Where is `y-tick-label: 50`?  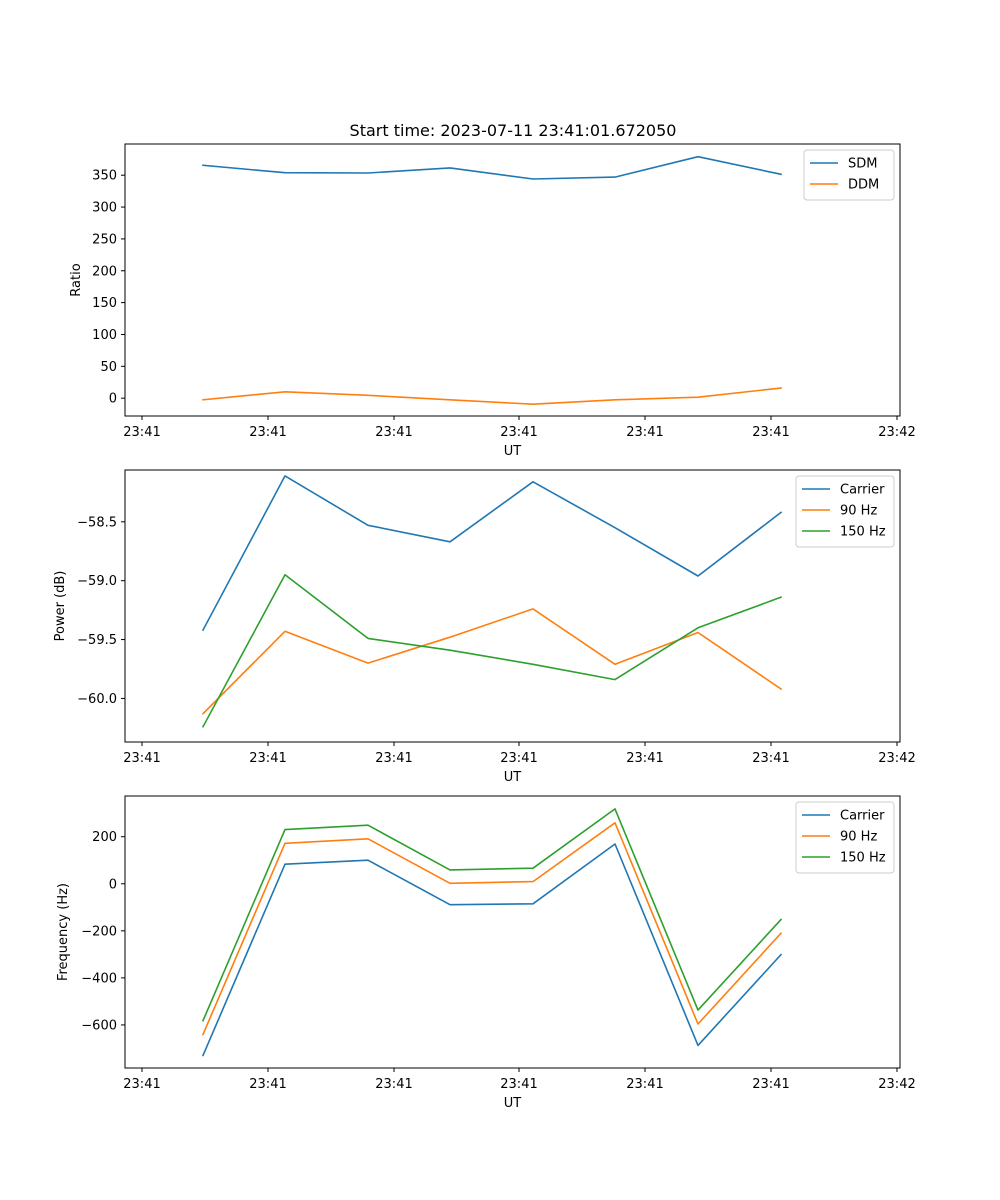 y-tick-label: 50 is located at coordinates (108, 367).